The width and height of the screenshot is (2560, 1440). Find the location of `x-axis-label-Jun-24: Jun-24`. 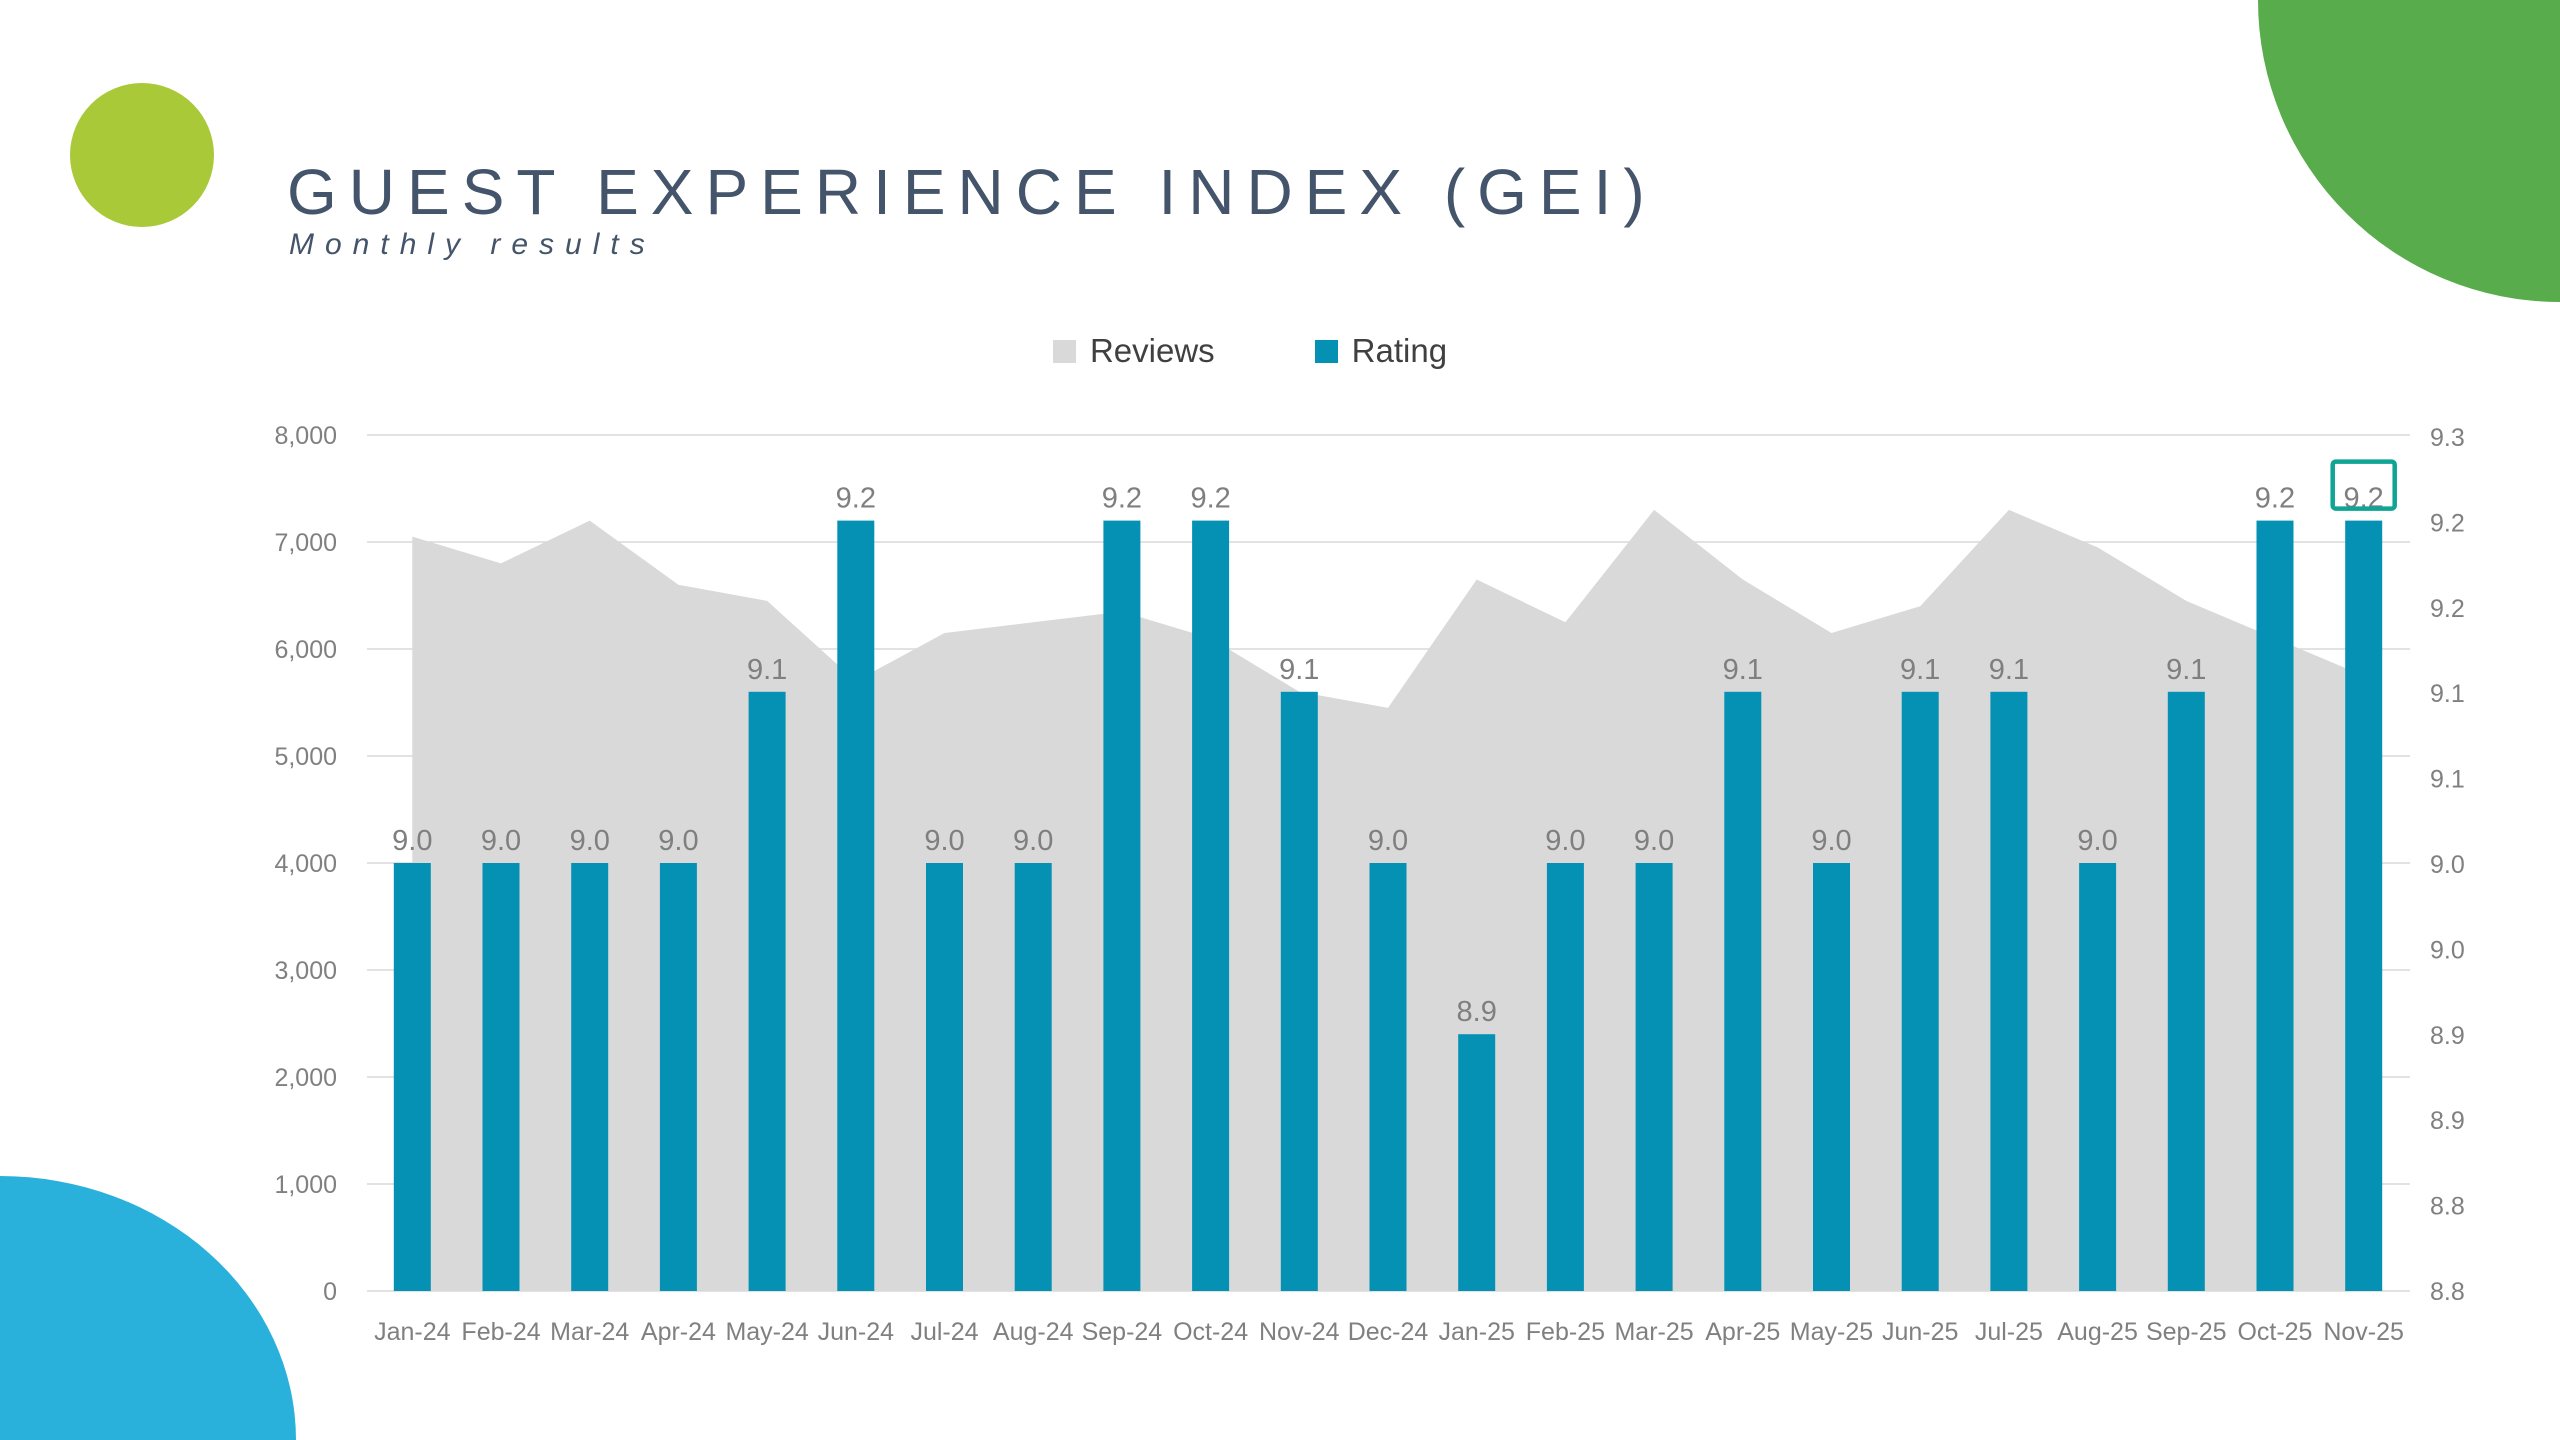

x-axis-label-Jun-24: Jun-24 is located at coordinates (856, 1332).